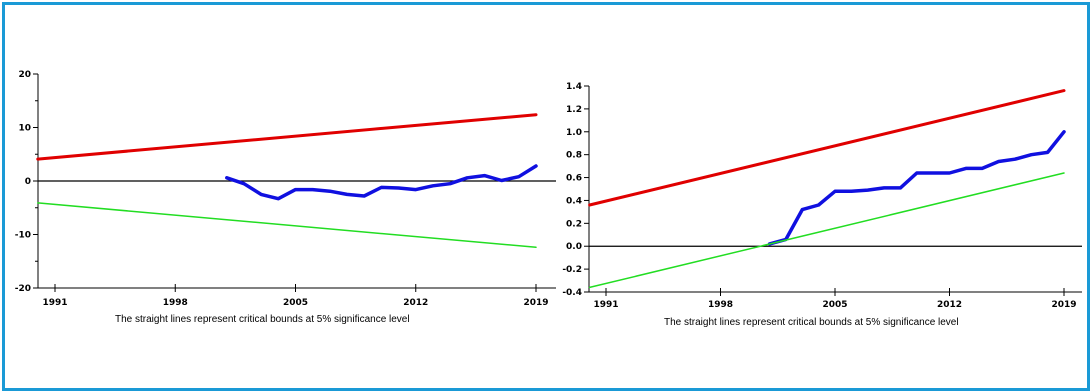 The height and width of the screenshot is (391, 1090). What do you see at coordinates (295, 303) in the screenshot?
I see `chart1-x-tick-label: 2005` at bounding box center [295, 303].